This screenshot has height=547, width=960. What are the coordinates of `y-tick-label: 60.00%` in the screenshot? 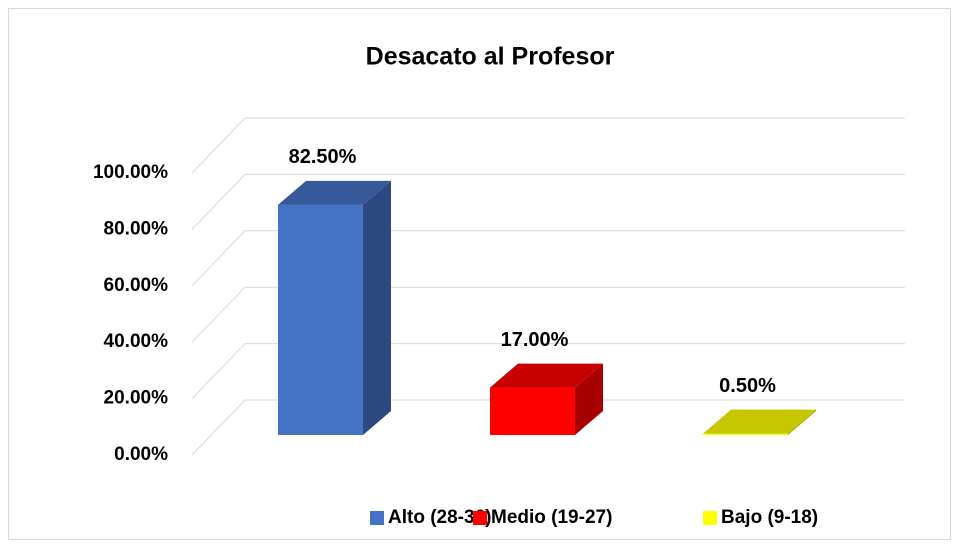 It's located at (136, 285).